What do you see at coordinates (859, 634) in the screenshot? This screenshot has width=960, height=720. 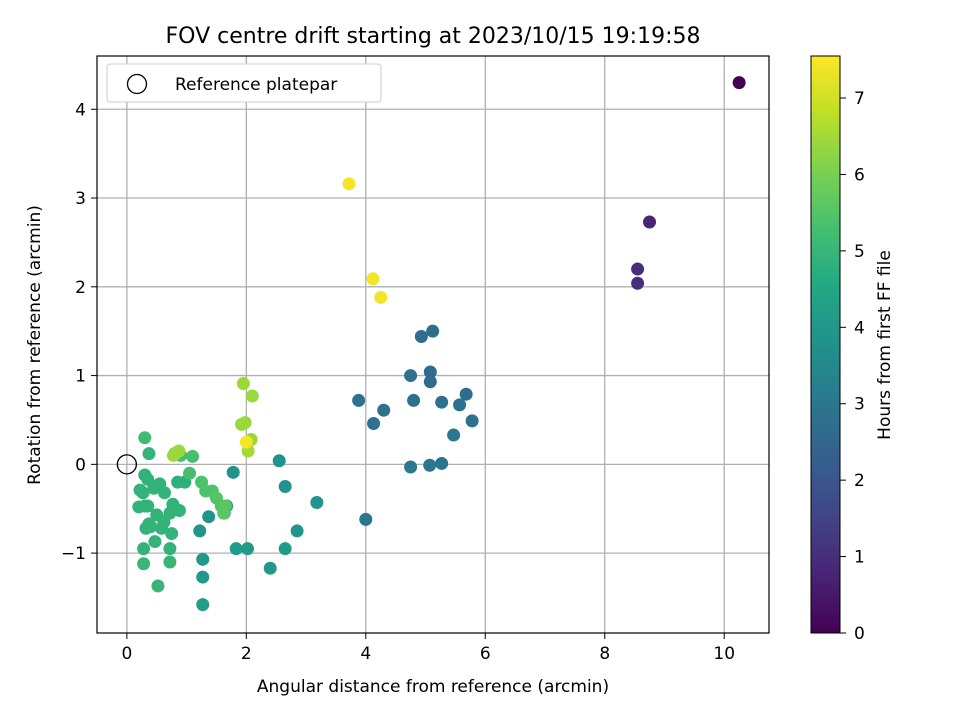 I see `colorbar-tick-label: 0` at bounding box center [859, 634].